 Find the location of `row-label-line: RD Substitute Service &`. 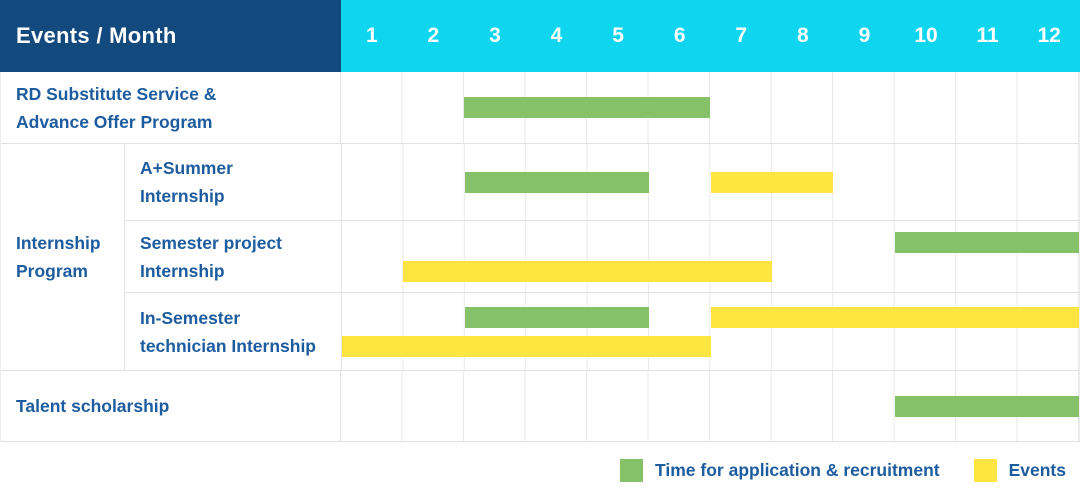

row-label-line: RD Substitute Service & is located at coordinates (116, 93).